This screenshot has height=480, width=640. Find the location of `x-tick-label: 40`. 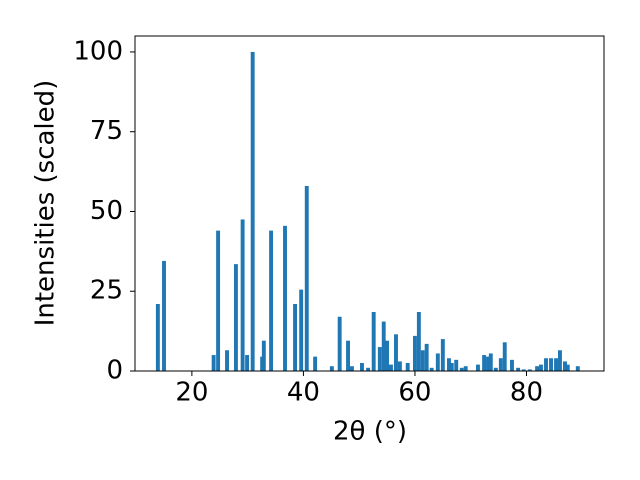

x-tick-label: 40 is located at coordinates (303, 393).